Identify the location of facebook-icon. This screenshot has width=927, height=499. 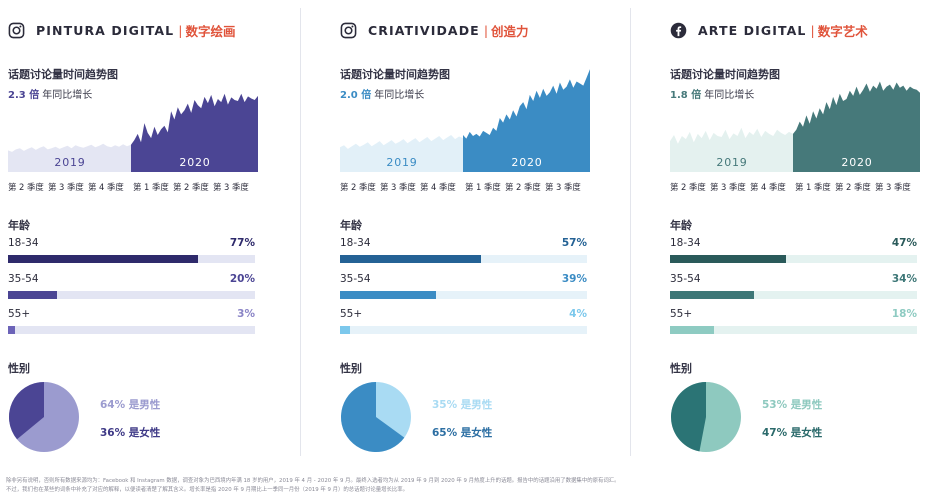
(678, 30).